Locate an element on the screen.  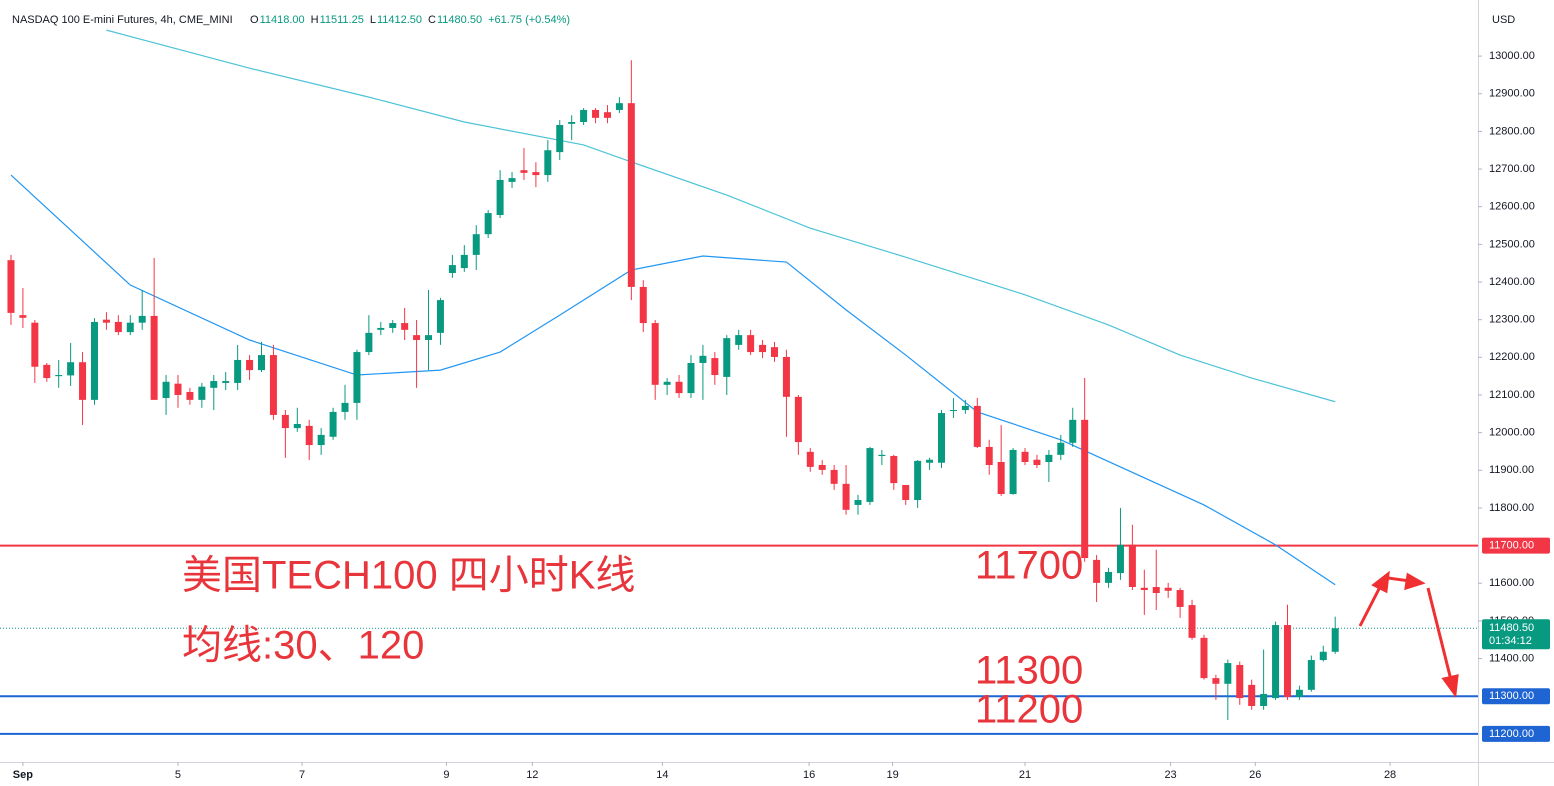
x-tick-label: 7 is located at coordinates (302, 775).